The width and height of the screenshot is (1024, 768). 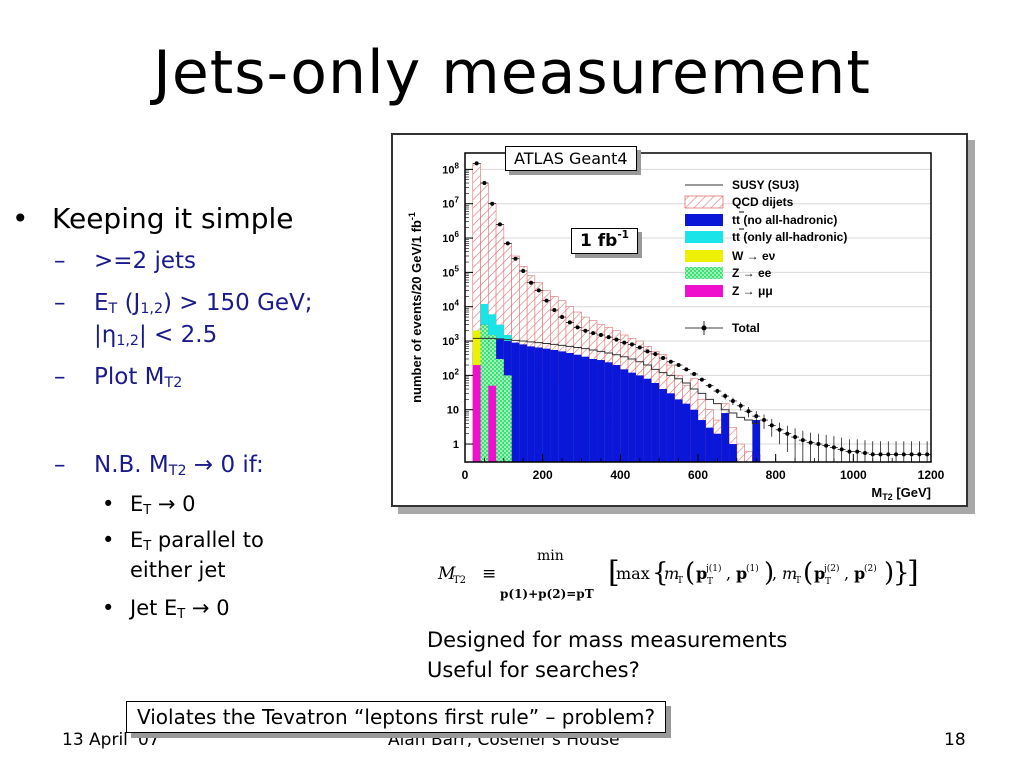 I want to click on x-tick-label: 800, so click(x=776, y=475).